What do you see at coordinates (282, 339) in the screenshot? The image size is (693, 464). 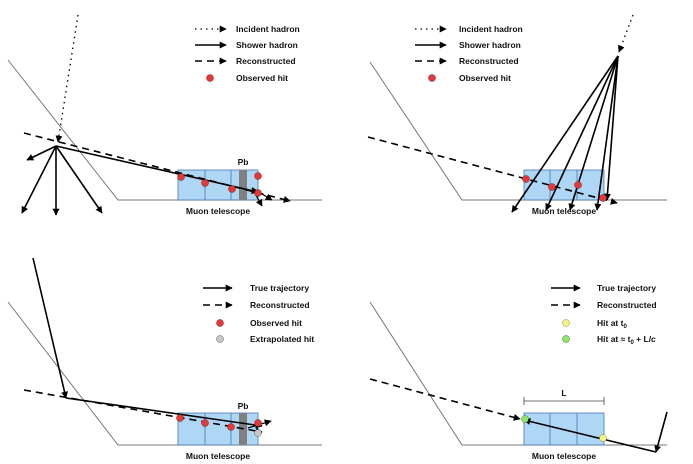 I see `legend-extrapolated-hit: Extrapolated hit` at bounding box center [282, 339].